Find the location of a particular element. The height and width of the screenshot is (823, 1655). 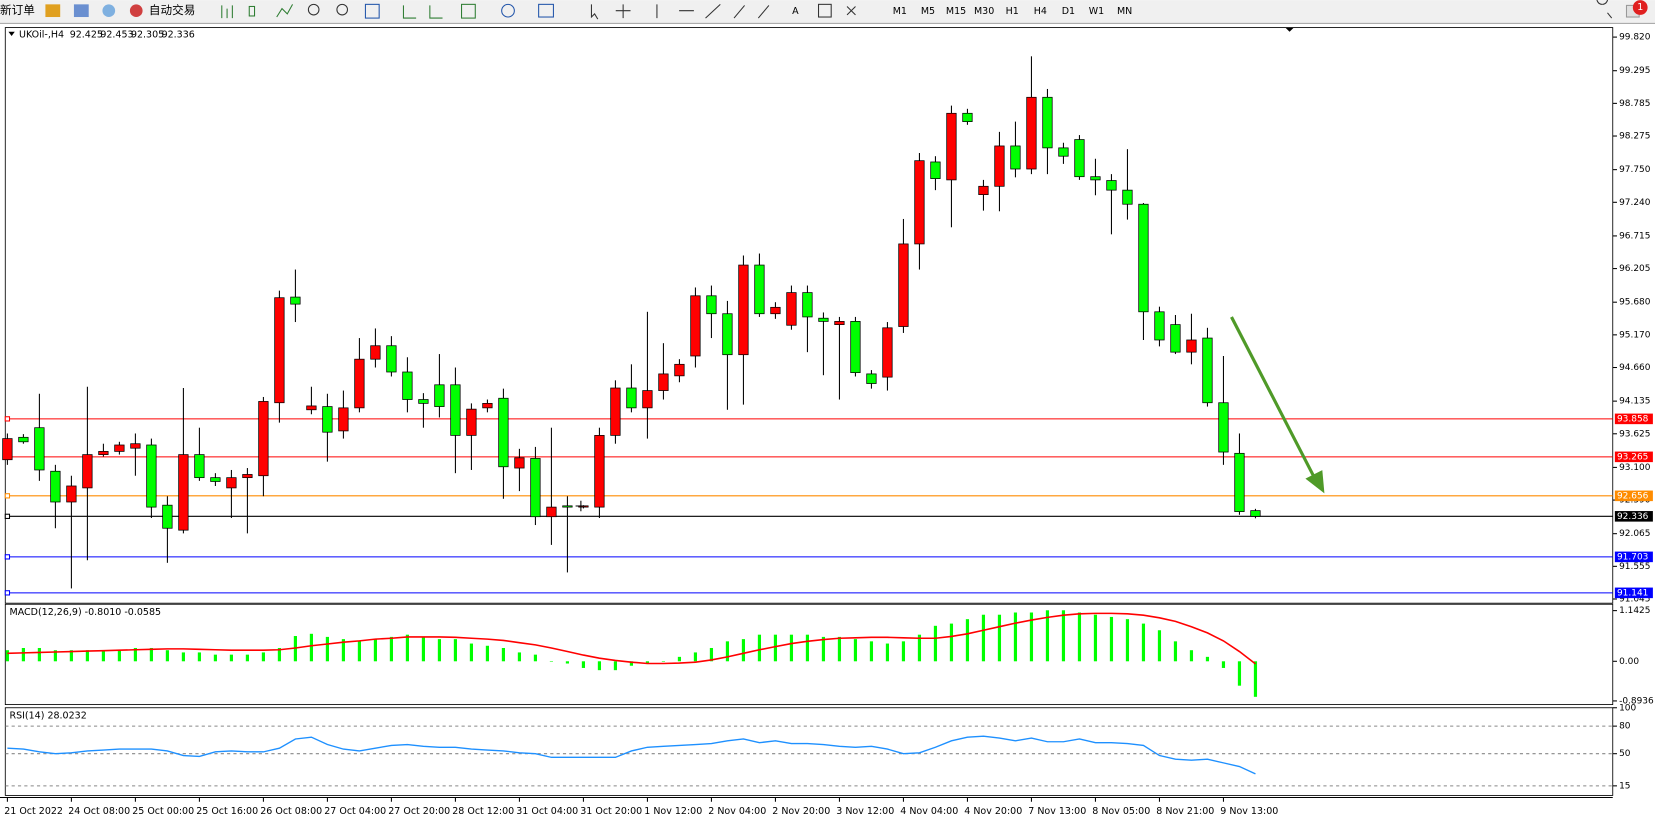

y-tick-label: 98.785 is located at coordinates (1634, 104).